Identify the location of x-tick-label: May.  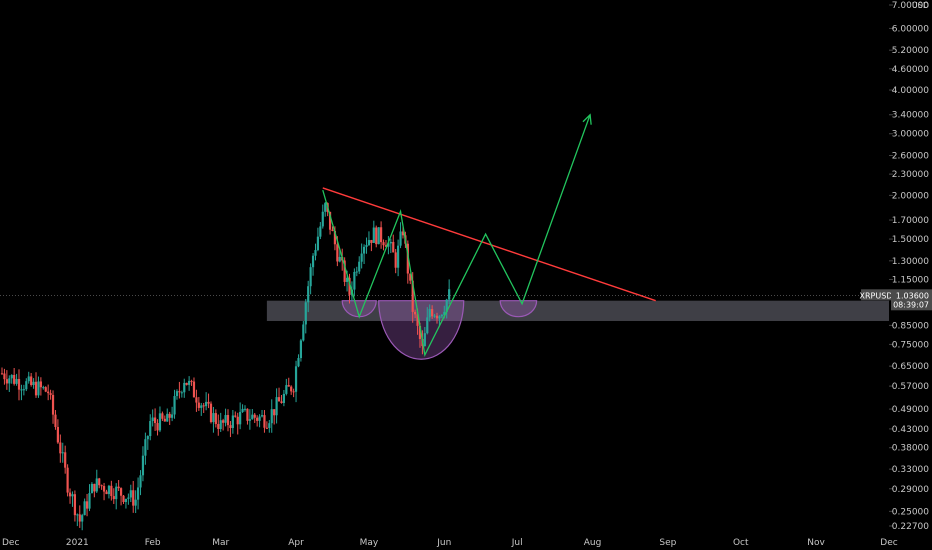
(369, 543).